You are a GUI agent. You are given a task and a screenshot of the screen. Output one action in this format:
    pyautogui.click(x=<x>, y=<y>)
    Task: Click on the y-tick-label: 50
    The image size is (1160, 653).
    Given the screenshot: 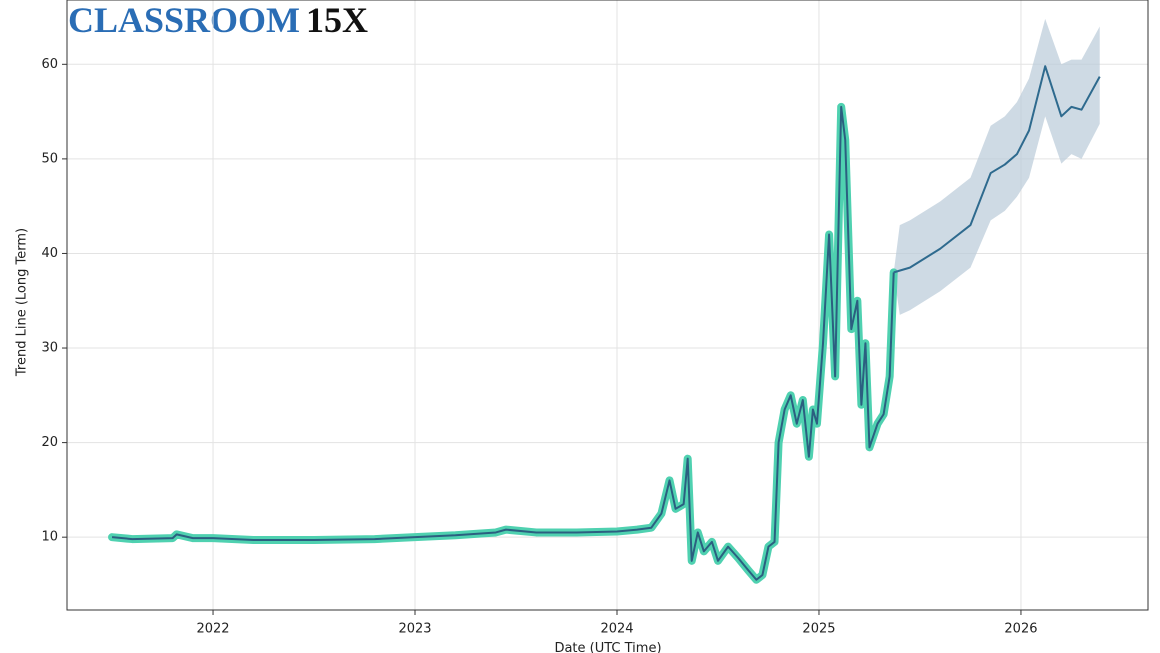 What is the action you would take?
    pyautogui.click(x=49, y=158)
    